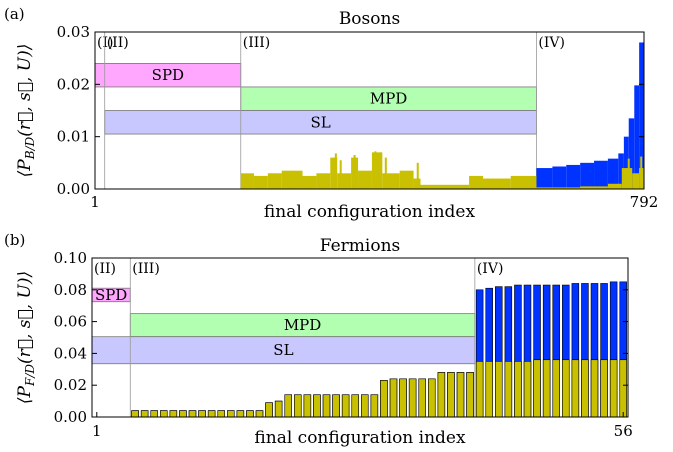 Image resolution: width=673 pixels, height=452 pixels. I want to click on x-tick-label: 792, so click(644, 202).